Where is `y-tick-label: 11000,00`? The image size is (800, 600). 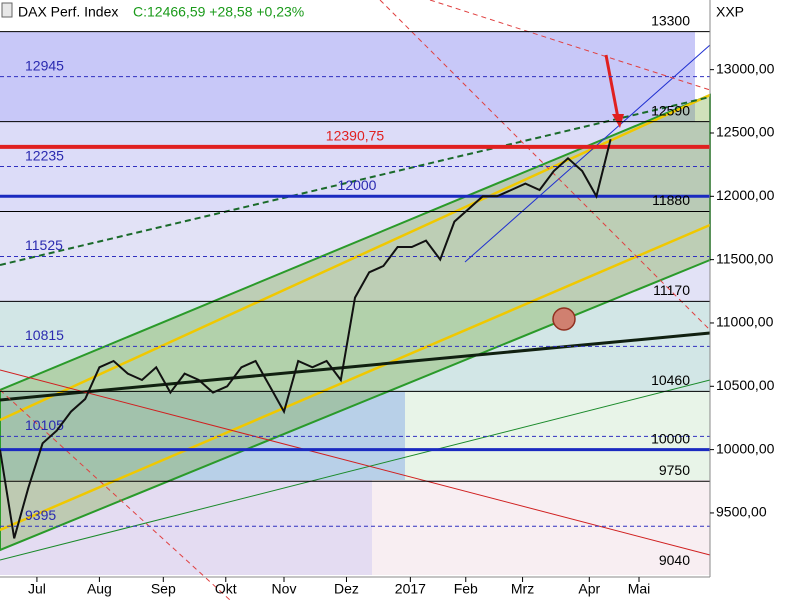
y-tick-label: 11000,00 is located at coordinates (745, 322).